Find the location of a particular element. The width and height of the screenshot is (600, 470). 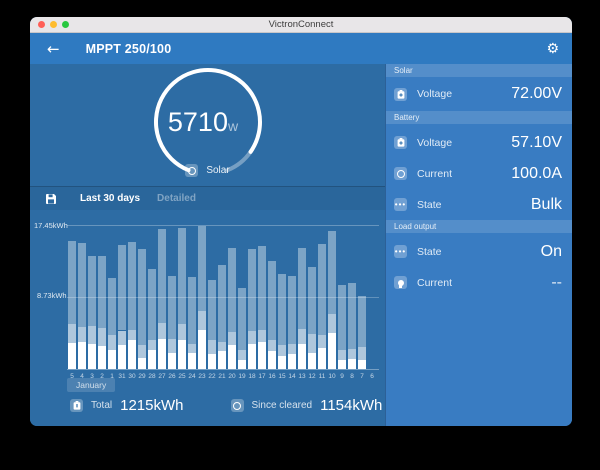

macos-titlebar: VictronConnect is located at coordinates (301, 25).